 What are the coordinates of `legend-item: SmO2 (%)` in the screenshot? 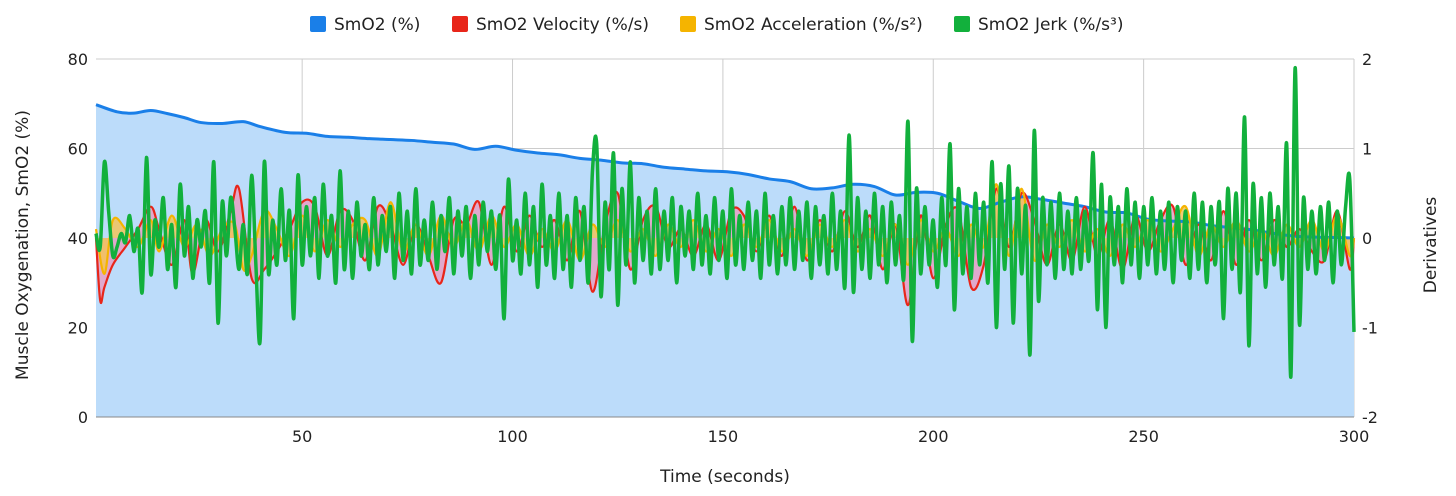 It's located at (365, 25).